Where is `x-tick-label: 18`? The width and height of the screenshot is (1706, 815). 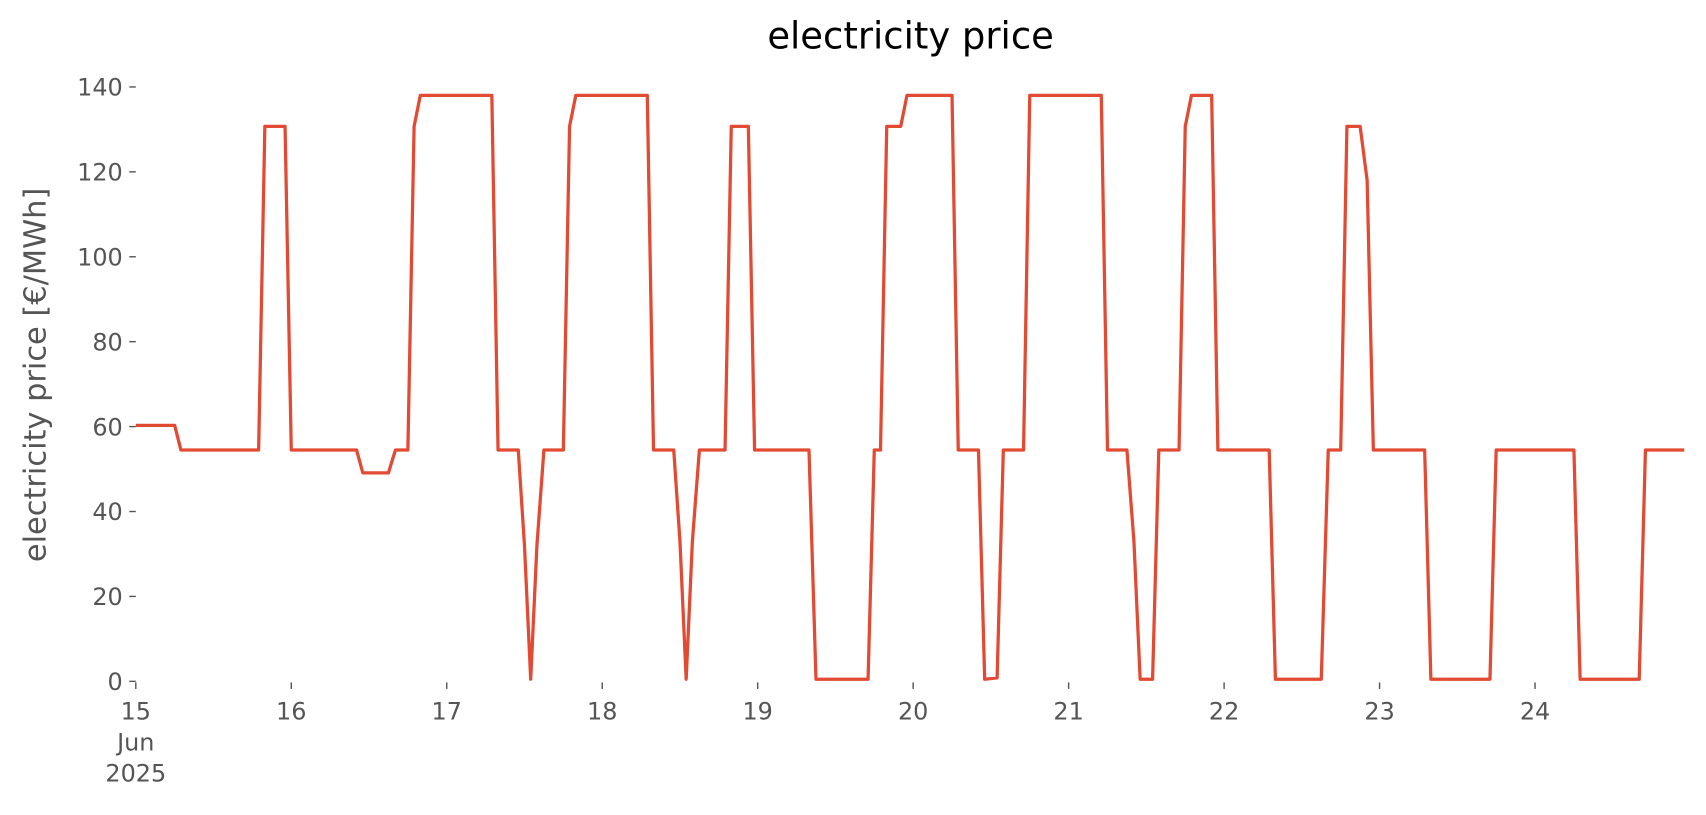
x-tick-label: 18 is located at coordinates (602, 711).